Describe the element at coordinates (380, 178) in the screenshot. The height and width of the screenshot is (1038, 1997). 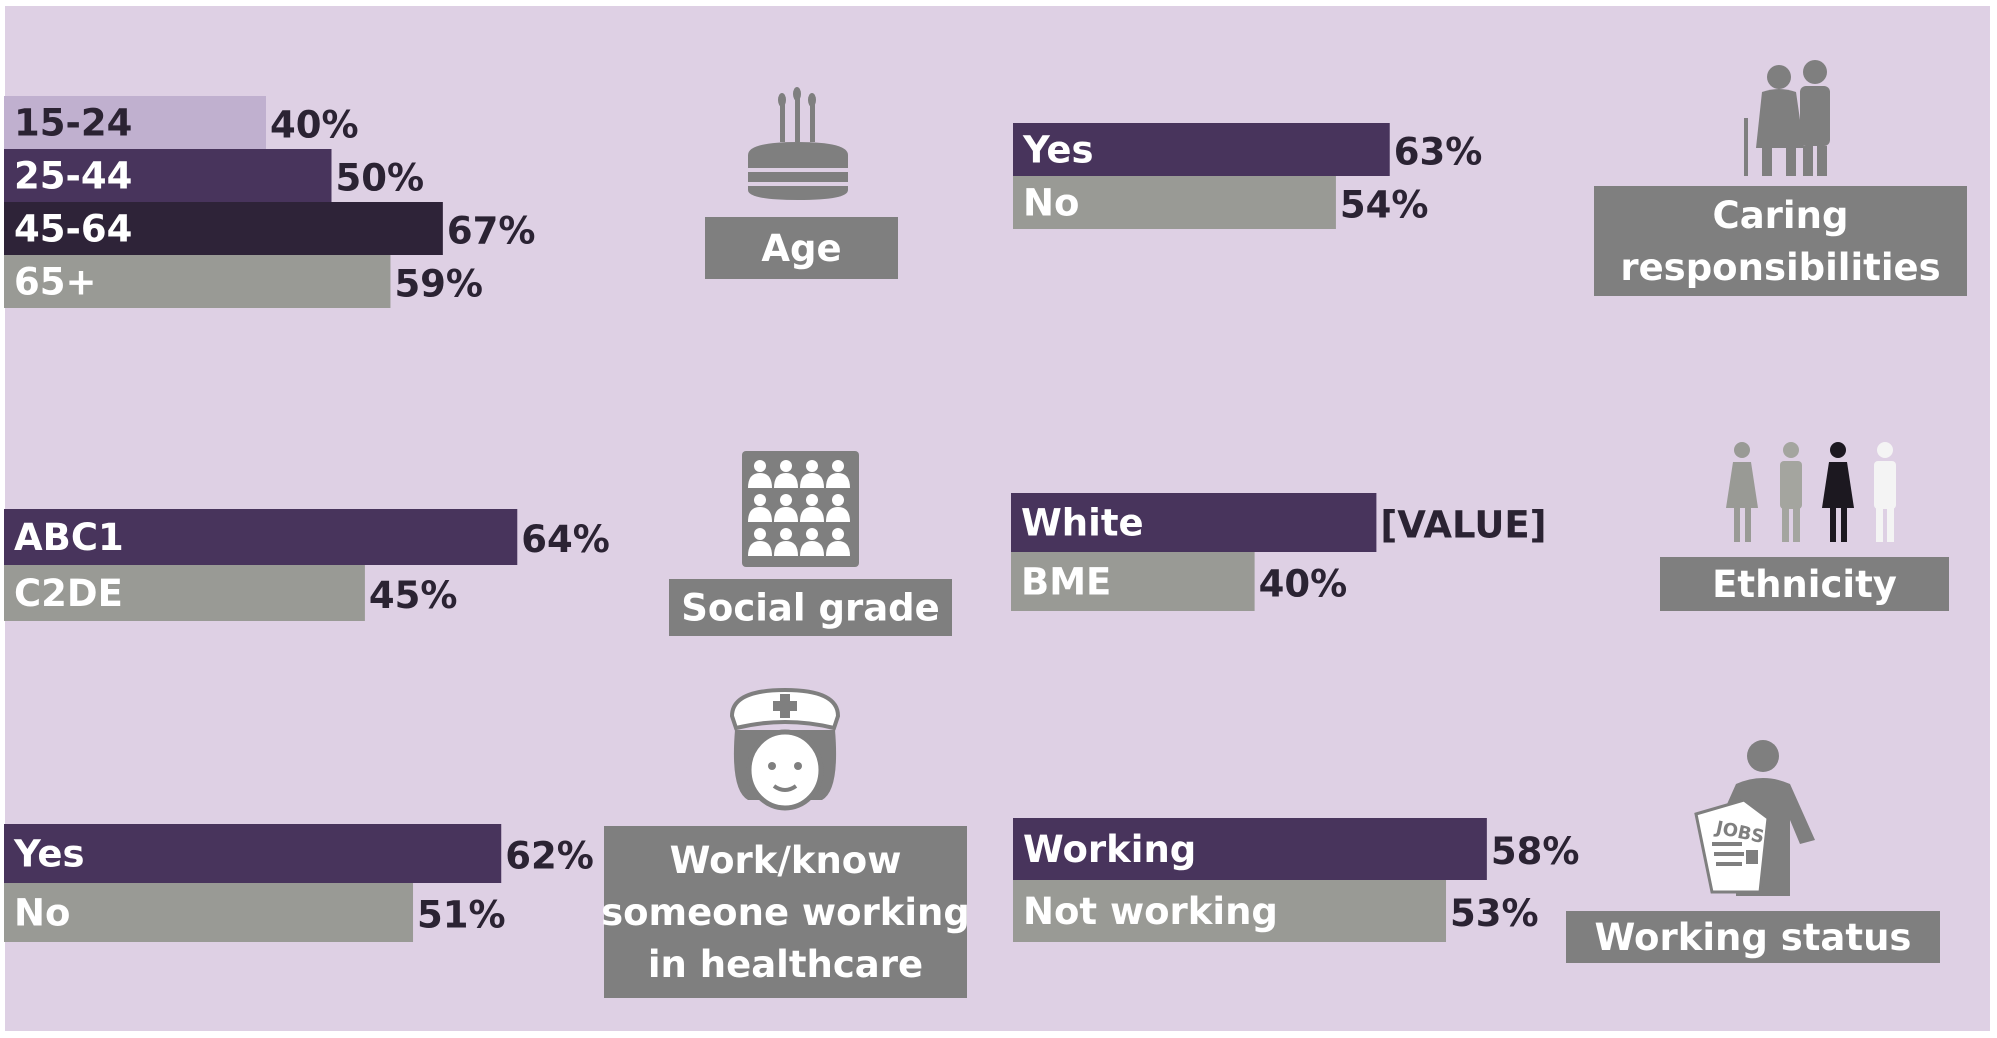
I see `bar-value-label: 50%` at that location.